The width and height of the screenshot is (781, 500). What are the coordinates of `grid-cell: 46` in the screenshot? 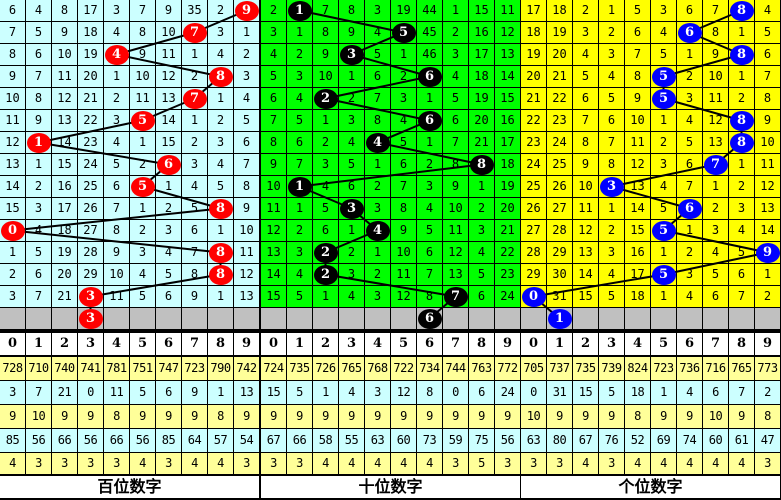 It's located at (429, 54).